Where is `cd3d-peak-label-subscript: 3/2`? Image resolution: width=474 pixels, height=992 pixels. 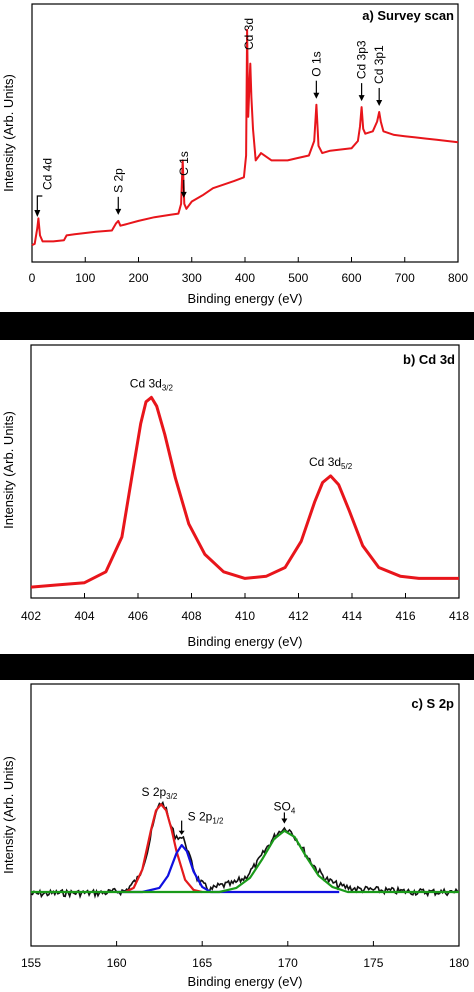
cd3d-peak-label-subscript: 3/2 is located at coordinates (168, 387).